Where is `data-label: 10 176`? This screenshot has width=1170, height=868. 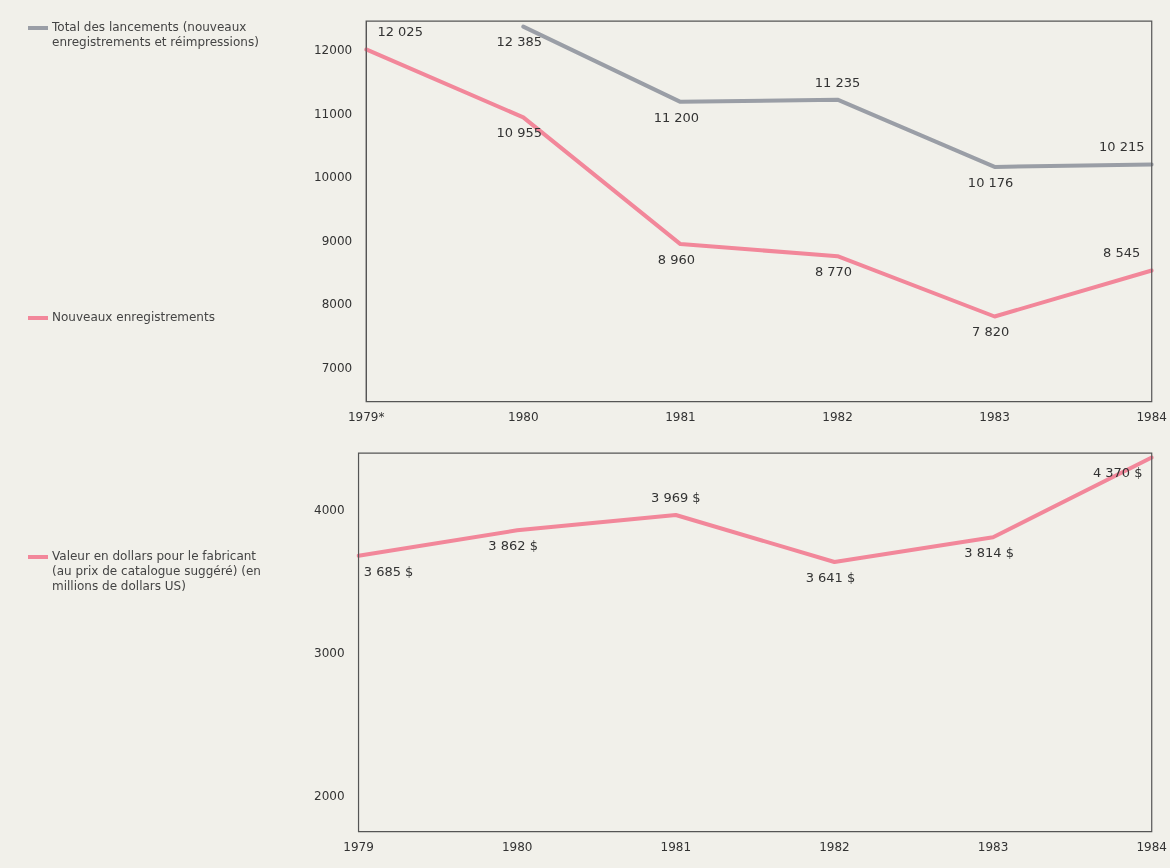 data-label: 10 176 is located at coordinates (990, 182).